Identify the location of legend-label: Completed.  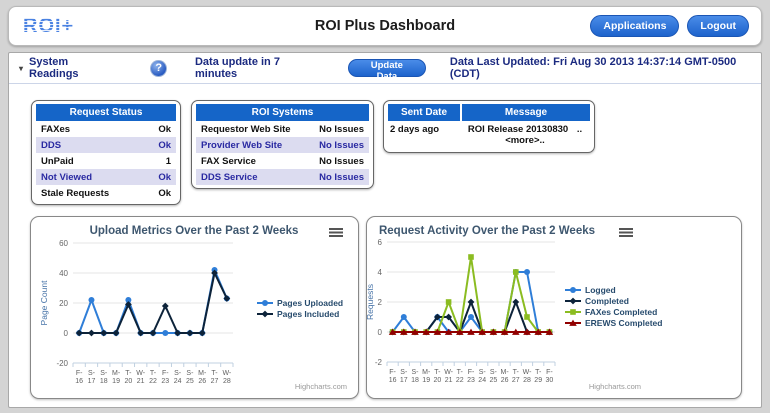
(607, 301).